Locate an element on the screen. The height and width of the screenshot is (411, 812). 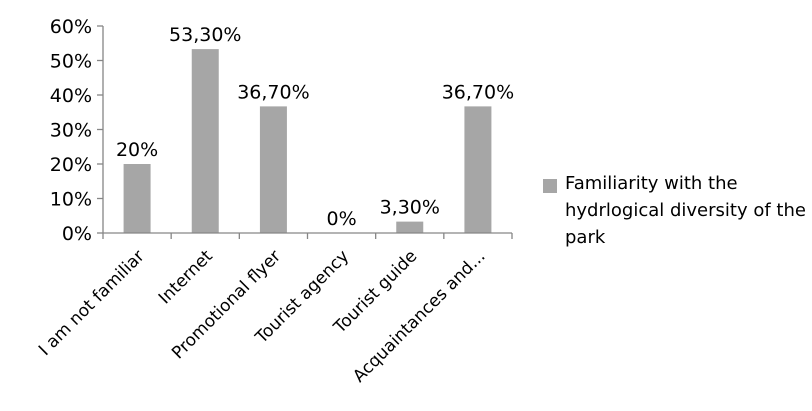
data-label: 53,30% is located at coordinates (205, 35).